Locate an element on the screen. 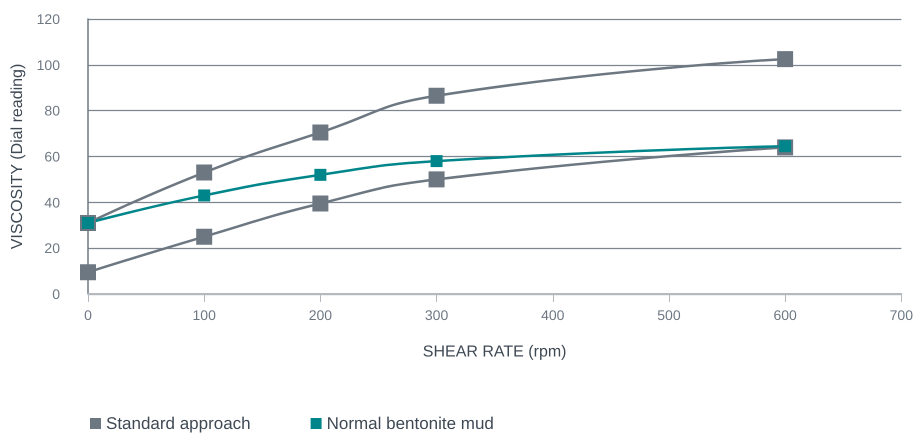  y-tick-label: 0 is located at coordinates (56, 294).